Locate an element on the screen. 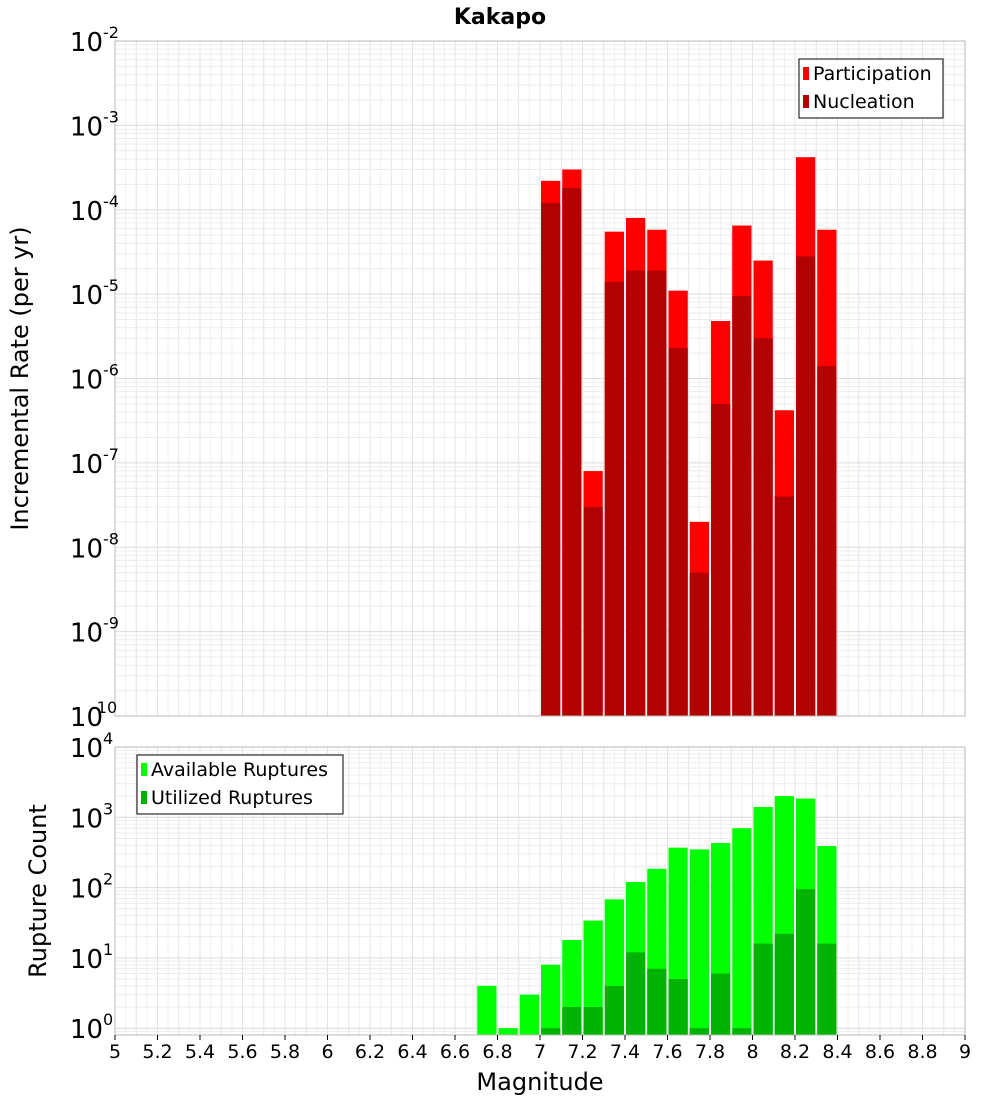  y-tick-exponent: 2 is located at coordinates (108, 879).